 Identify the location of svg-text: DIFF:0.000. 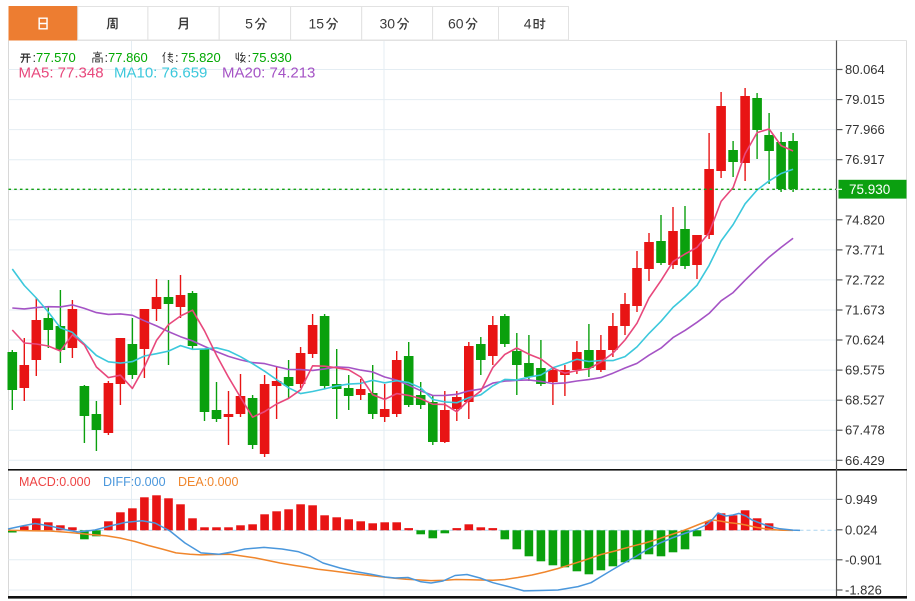
(134, 482).